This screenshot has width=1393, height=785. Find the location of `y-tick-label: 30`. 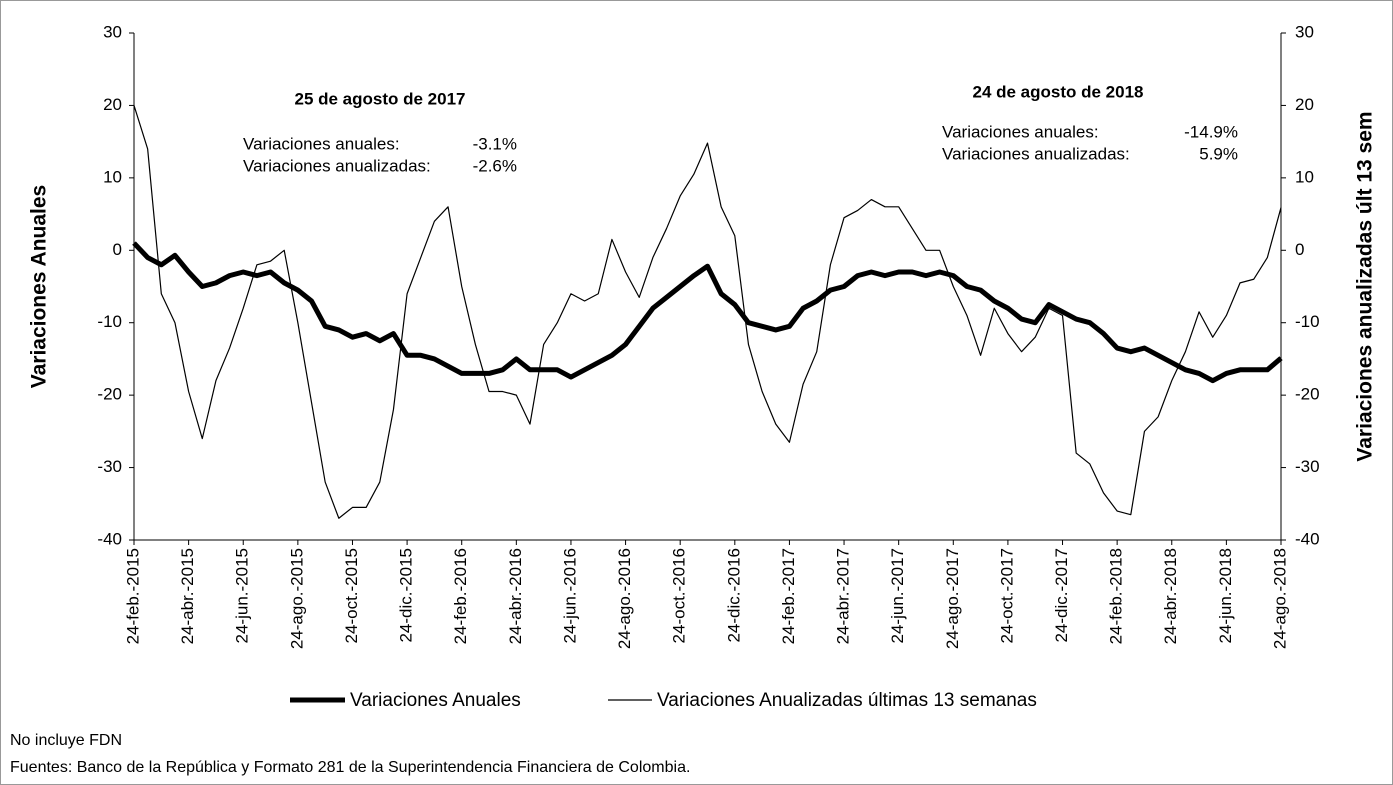

y-tick-label: 30 is located at coordinates (112, 31).